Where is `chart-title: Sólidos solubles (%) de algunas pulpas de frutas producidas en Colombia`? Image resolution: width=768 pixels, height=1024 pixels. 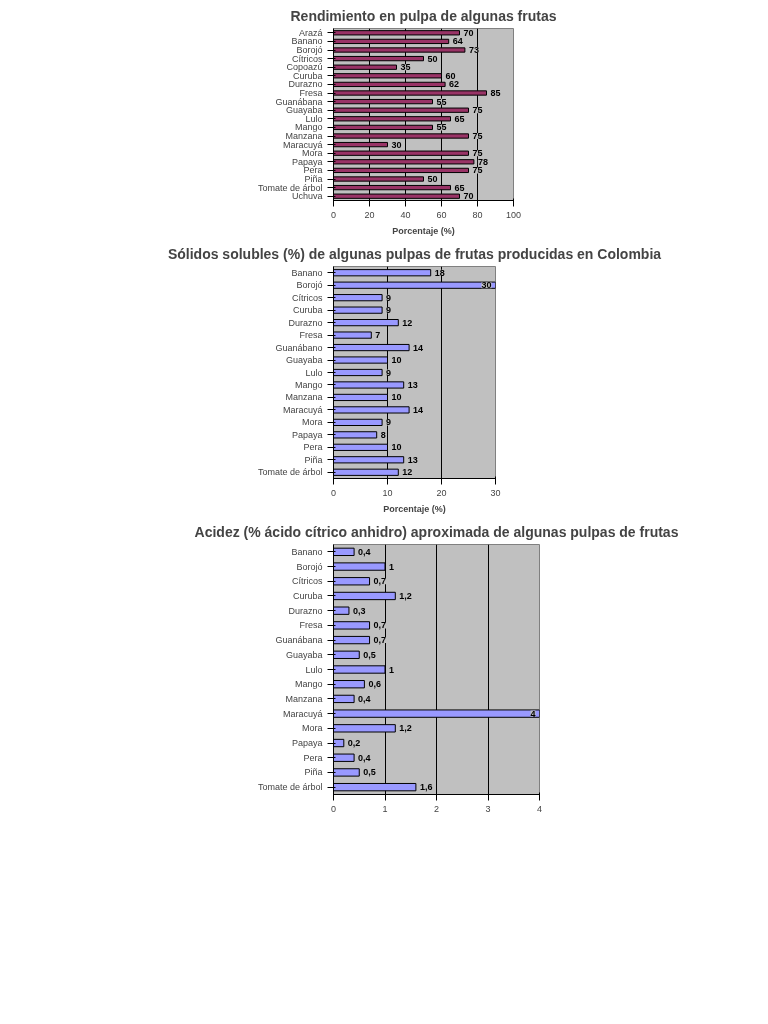 chart-title: Sólidos solubles (%) de algunas pulpas de frutas producidas en Colombia is located at coordinates (414, 253).